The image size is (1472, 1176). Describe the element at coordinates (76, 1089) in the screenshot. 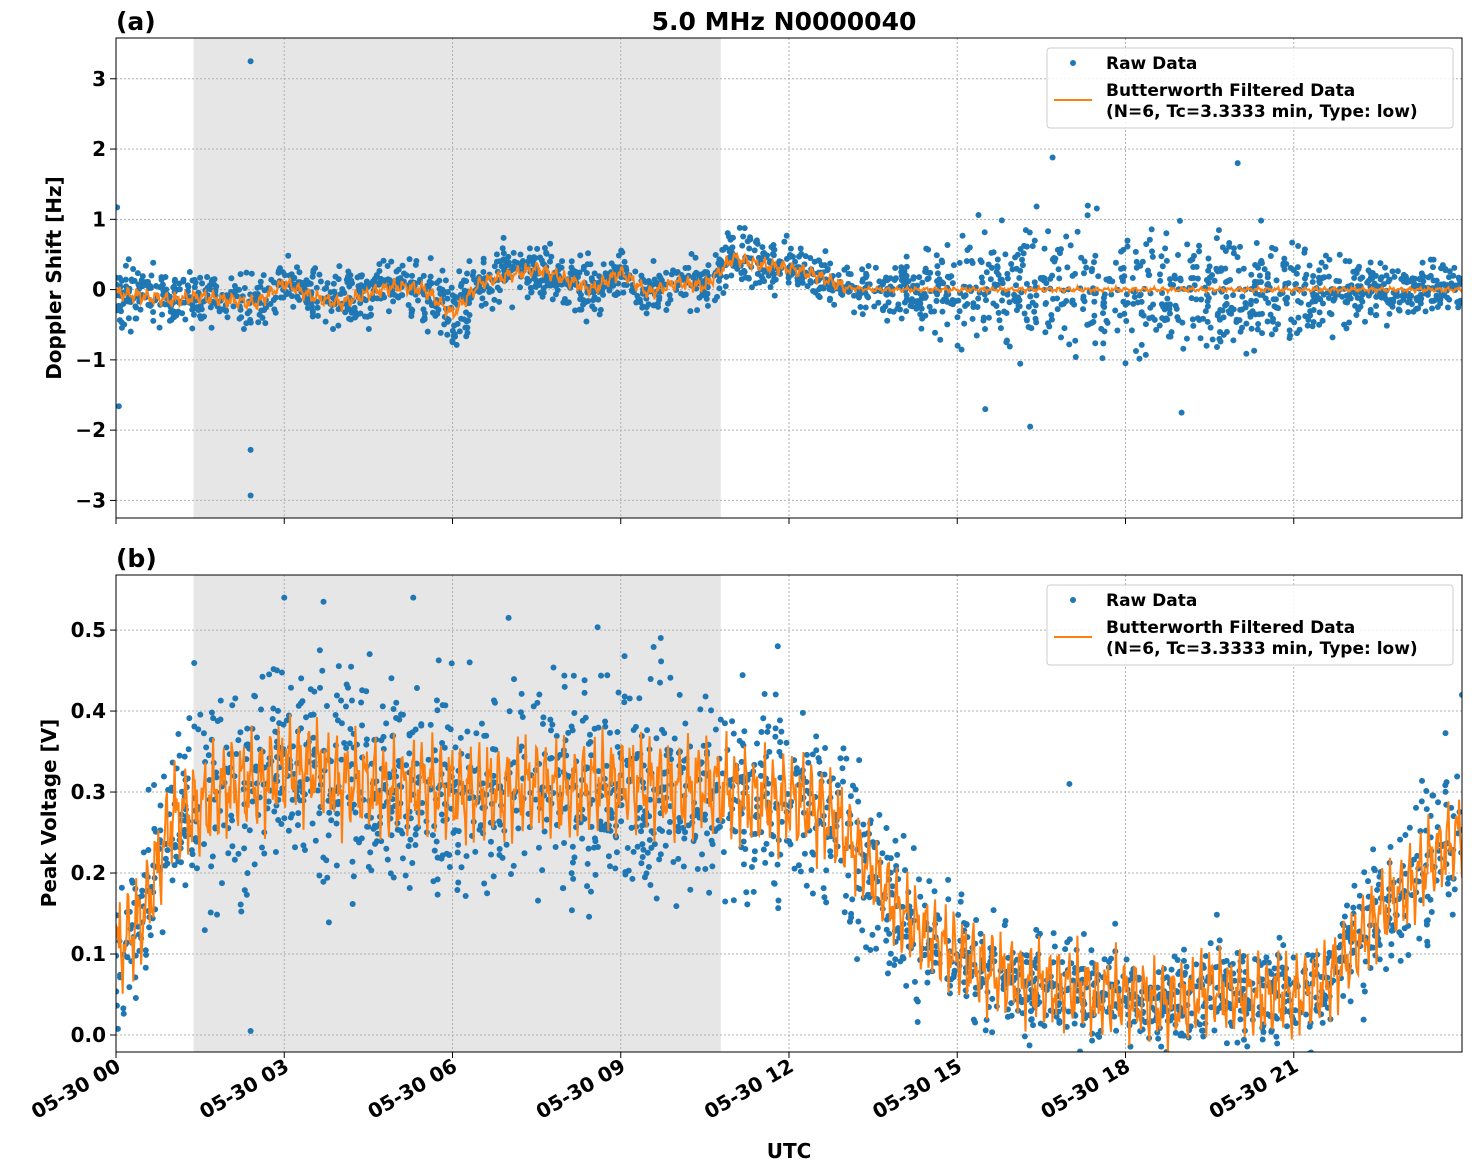

I see `x-tick-label: 05-30 00` at that location.